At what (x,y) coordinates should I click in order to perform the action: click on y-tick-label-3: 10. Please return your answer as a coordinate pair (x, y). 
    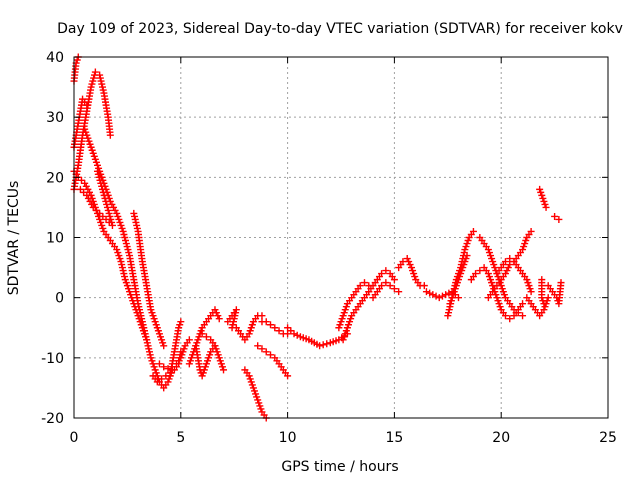
    Looking at the image, I should click on (55, 239).